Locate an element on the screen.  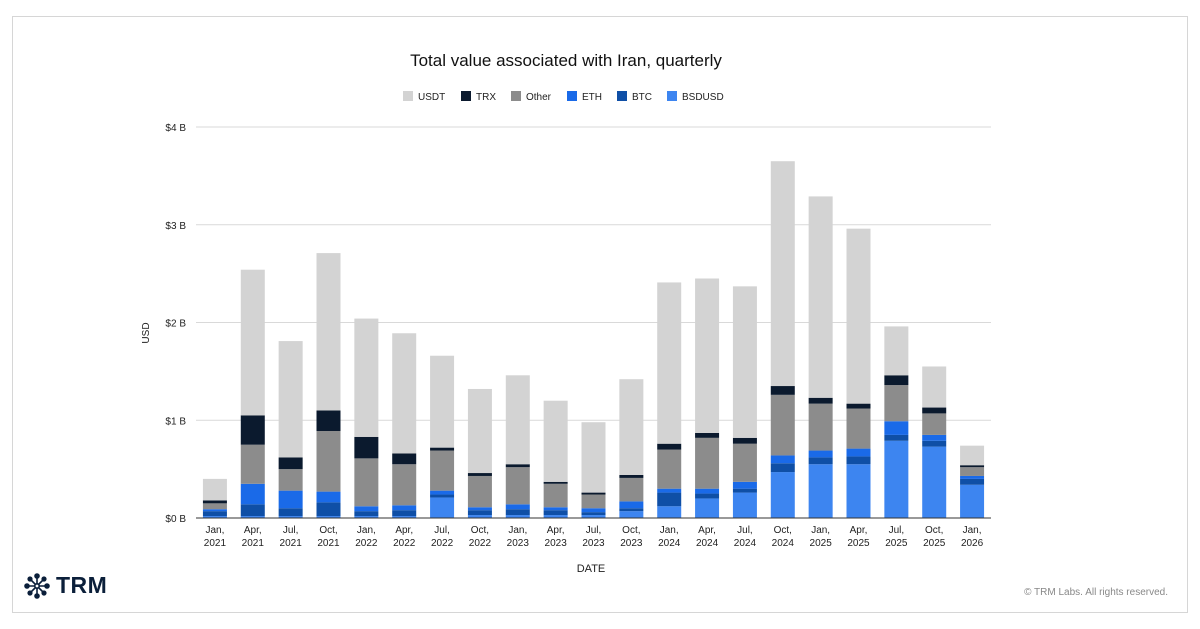
y-axis-ticks: $0 B $1 B $2 B $3 B $4 B is located at coordinates (175, 324).